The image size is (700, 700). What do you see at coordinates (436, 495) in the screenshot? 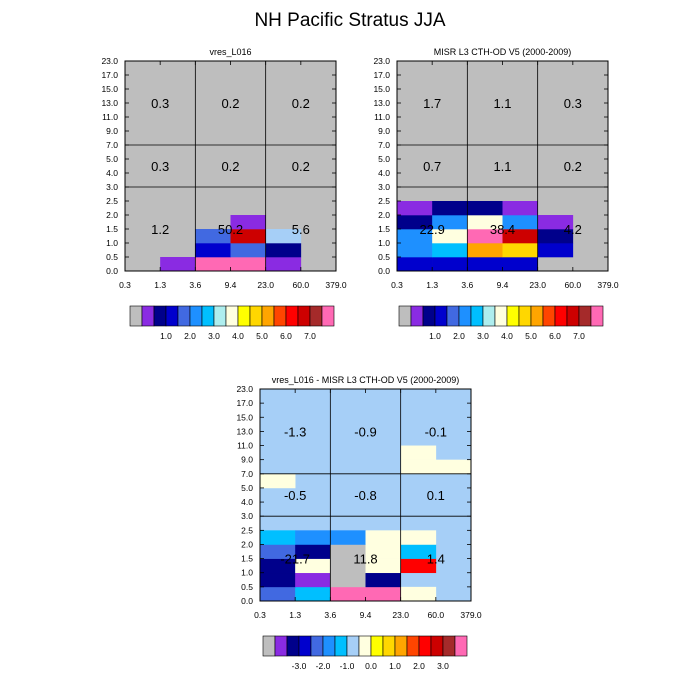
I see `region-value-label: 0.1` at bounding box center [436, 495].